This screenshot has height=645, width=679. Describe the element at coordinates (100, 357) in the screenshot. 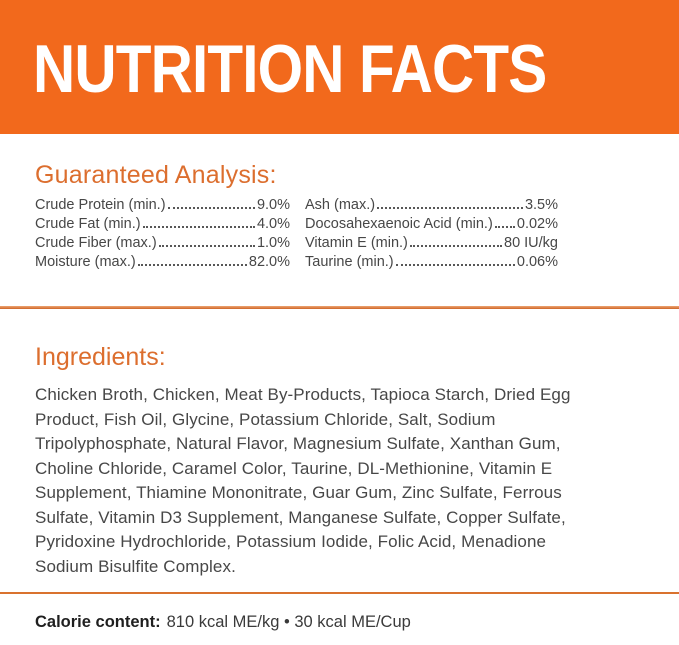

I see `ingredients-heading: Ingredients:` at that location.